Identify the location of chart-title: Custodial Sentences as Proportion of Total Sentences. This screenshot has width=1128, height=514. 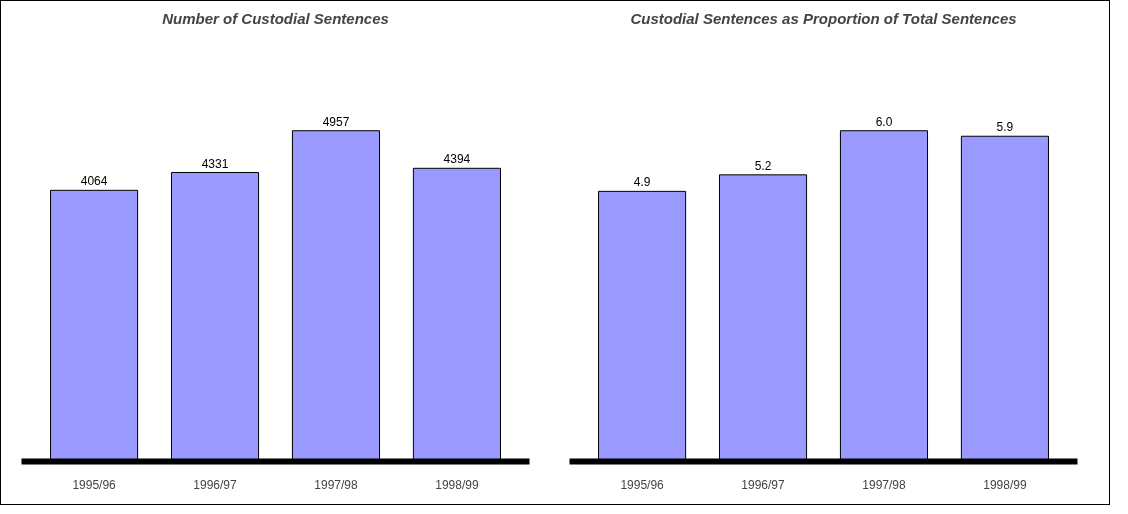
(823, 18).